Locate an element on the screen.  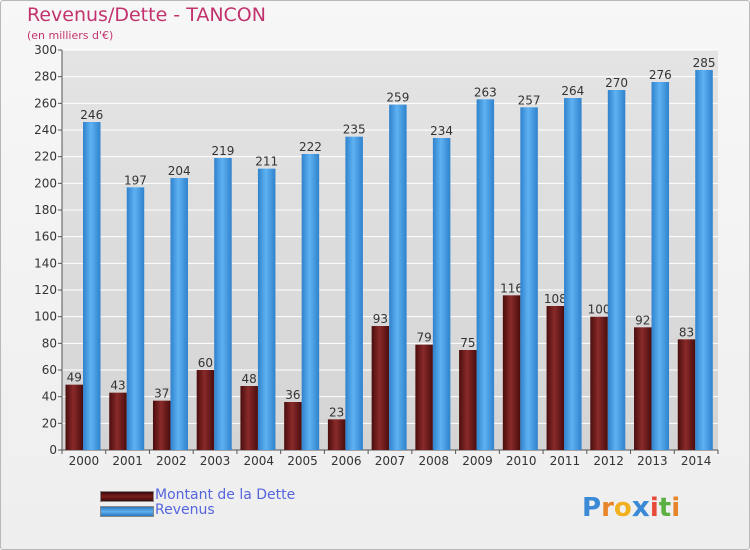
x-tick-label: 2004 is located at coordinates (259, 461).